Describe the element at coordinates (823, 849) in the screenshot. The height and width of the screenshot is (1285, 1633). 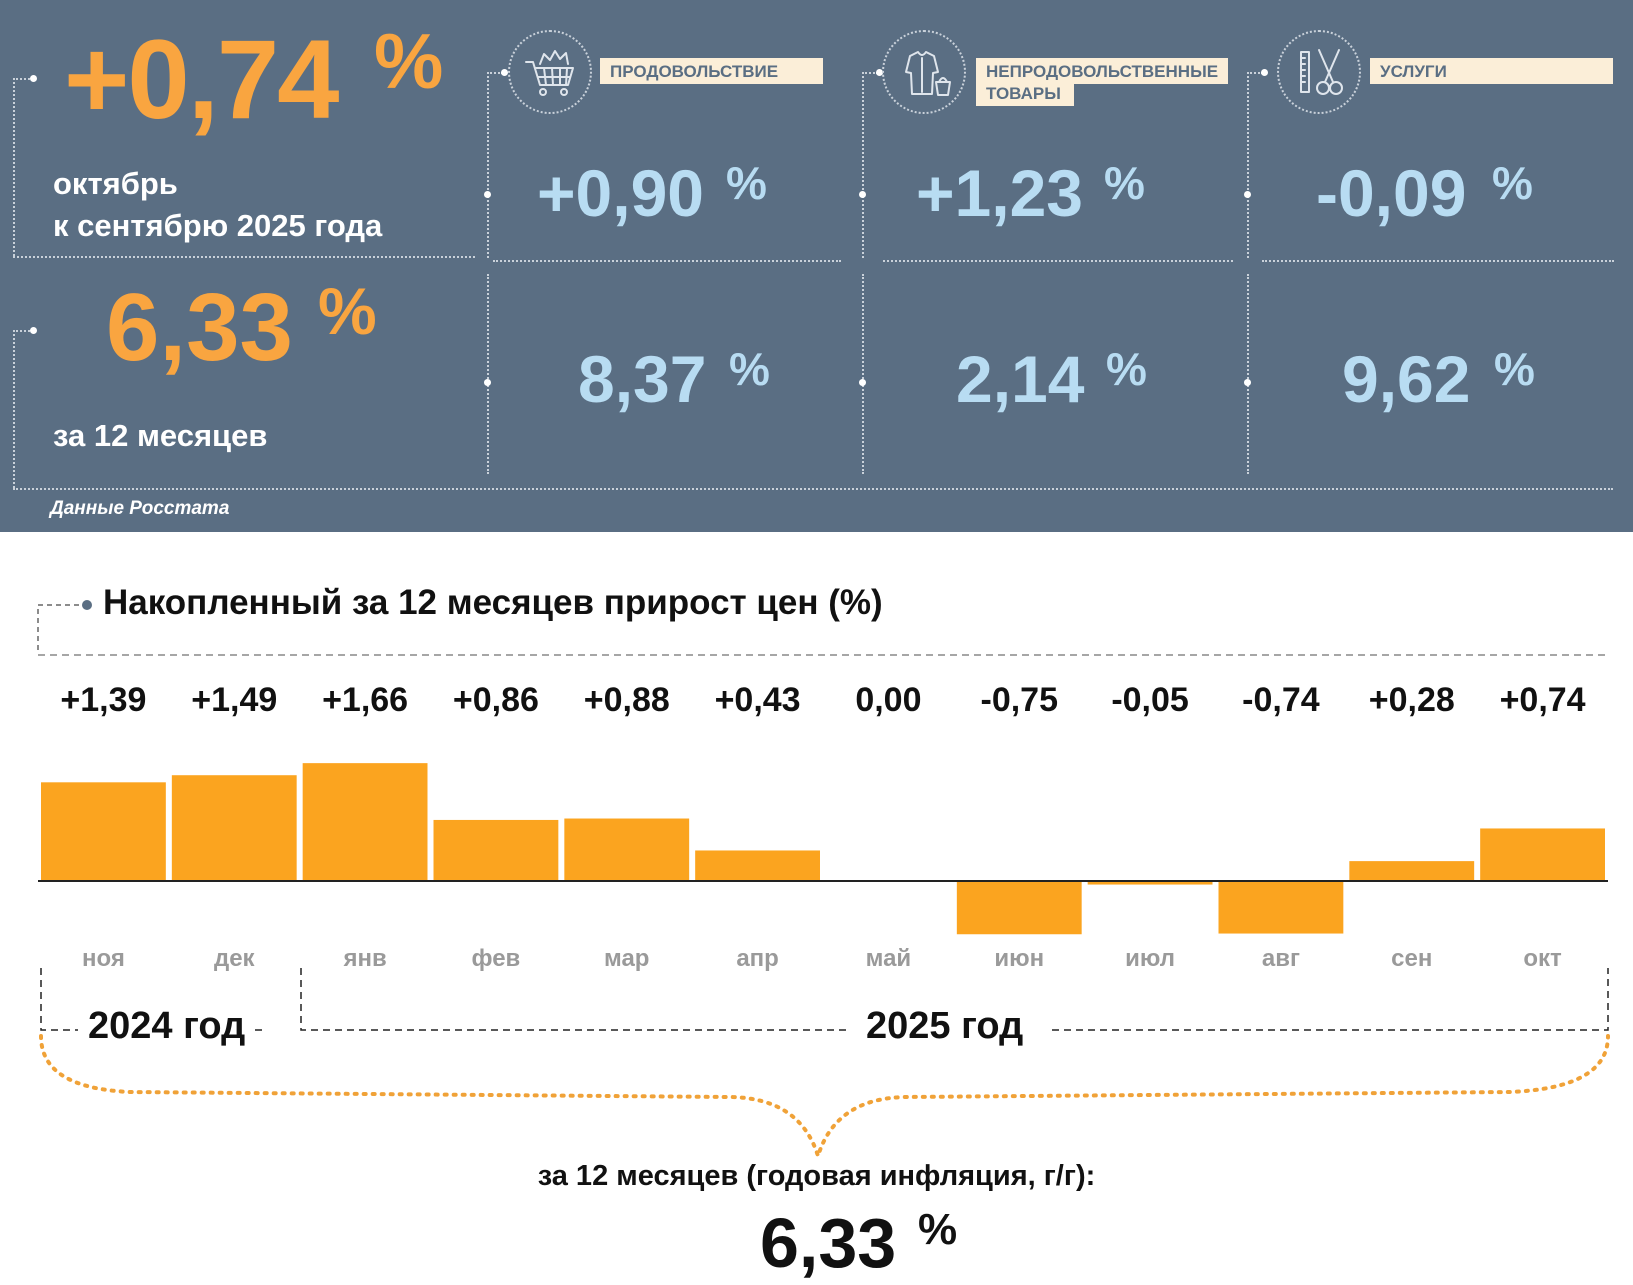
I see `chart-bars` at that location.